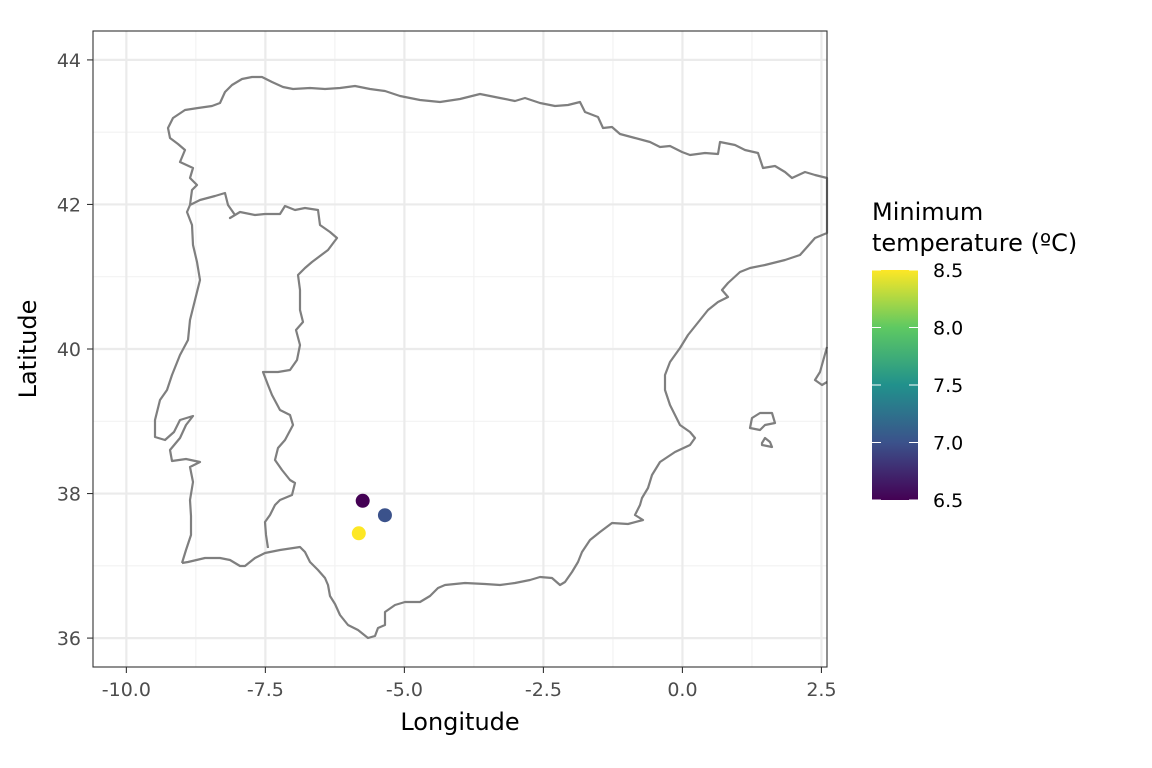 The width and height of the screenshot is (1152, 768). What do you see at coordinates (948, 444) in the screenshot?
I see `legend-tick-label: 7.0` at bounding box center [948, 444].